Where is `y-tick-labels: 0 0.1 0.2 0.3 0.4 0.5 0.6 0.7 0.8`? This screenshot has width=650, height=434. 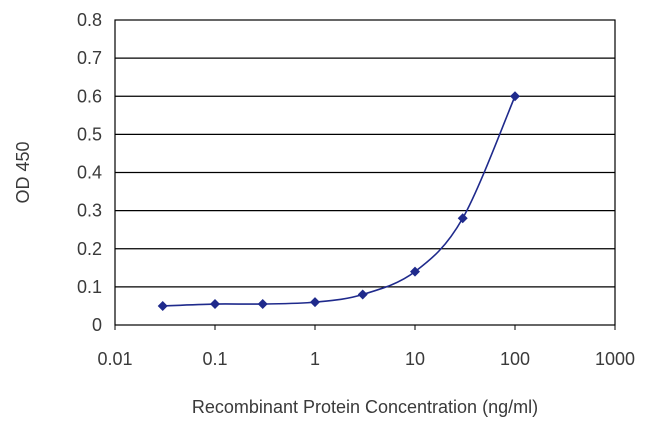
y-tick-labels: 0 0.1 0.2 0.3 0.4 0.5 0.6 0.7 0.8 is located at coordinates (89, 172).